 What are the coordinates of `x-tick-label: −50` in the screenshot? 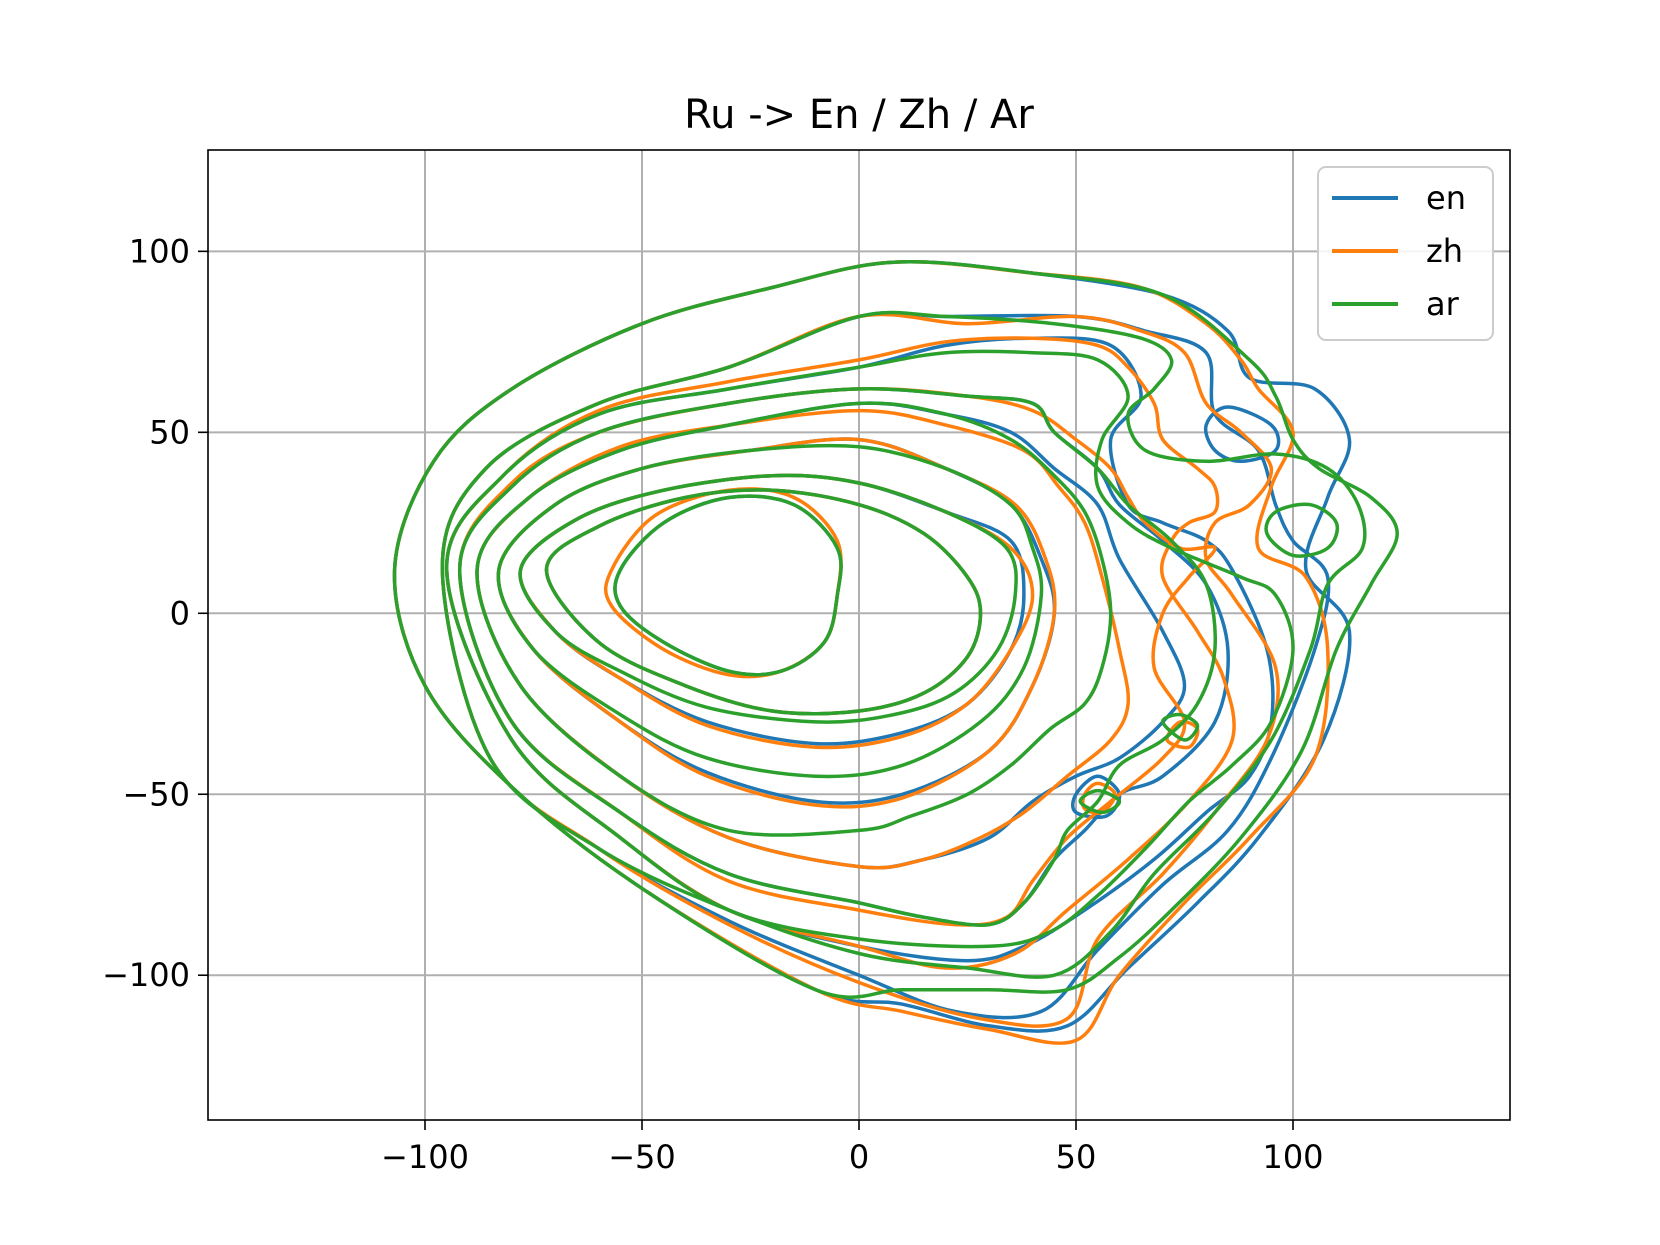 It's located at (642, 1157).